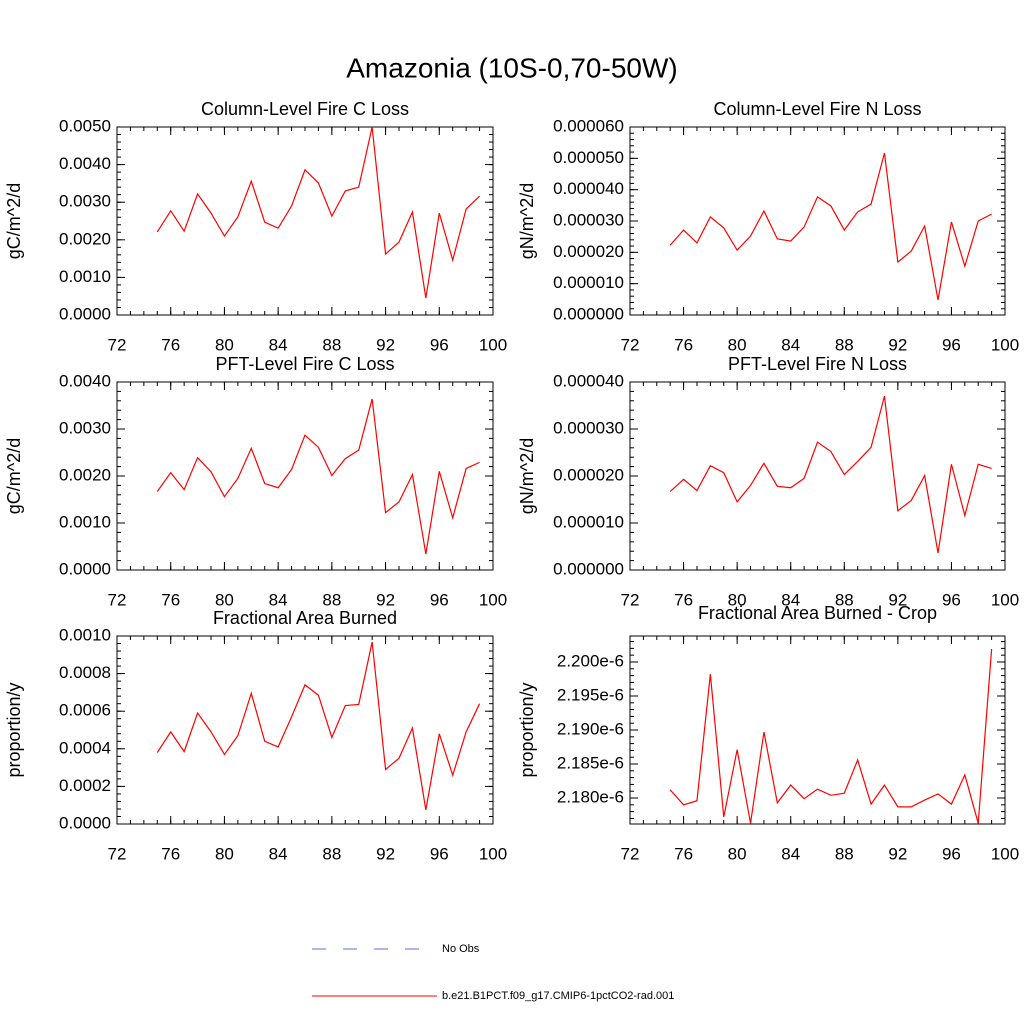  What do you see at coordinates (305, 618) in the screenshot?
I see `panel-title: Fractional Area Burned` at bounding box center [305, 618].